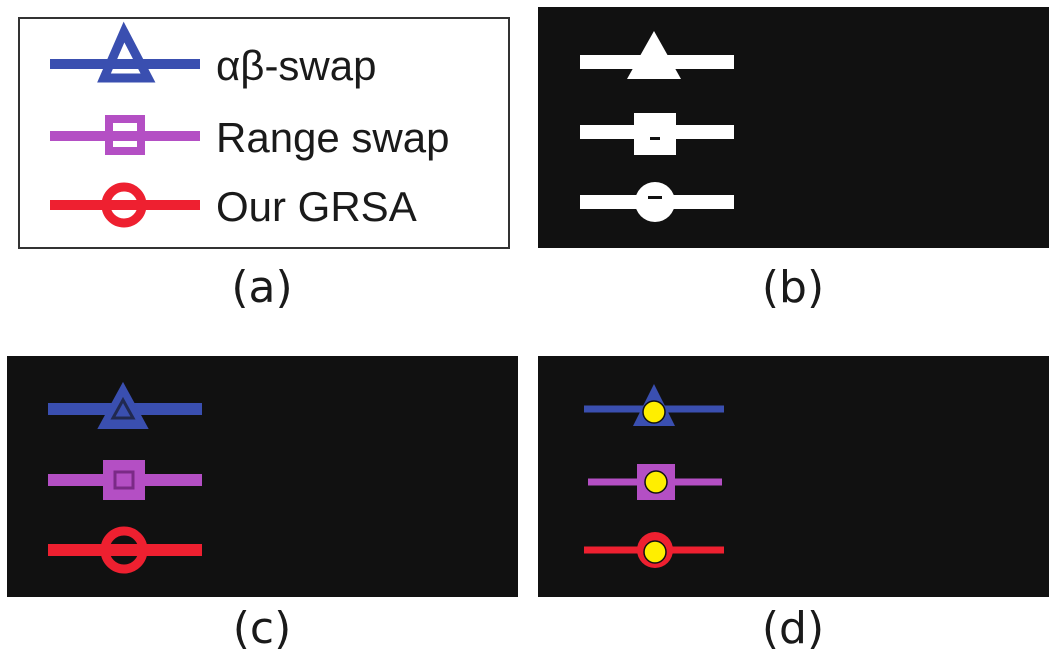 Image resolution: width=1056 pixels, height=657 pixels. I want to click on color-triangle-icon, so click(123, 405).